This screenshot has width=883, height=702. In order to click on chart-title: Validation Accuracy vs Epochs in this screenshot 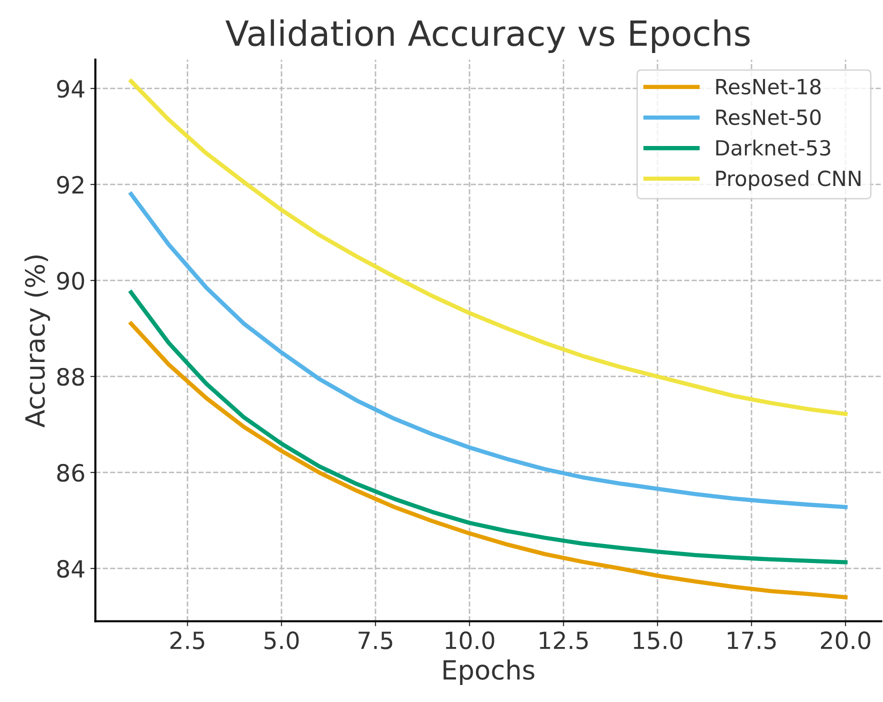, I will do `click(487, 36)`.